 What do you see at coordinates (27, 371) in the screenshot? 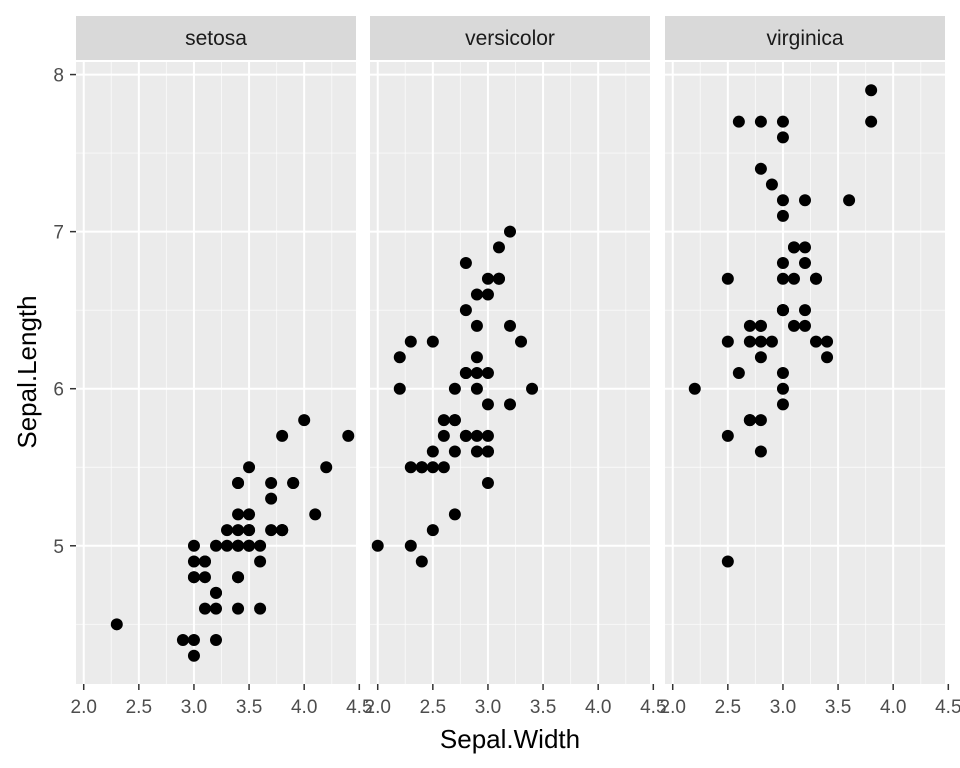
I see `y-axis-title: Sepal.Length` at bounding box center [27, 371].